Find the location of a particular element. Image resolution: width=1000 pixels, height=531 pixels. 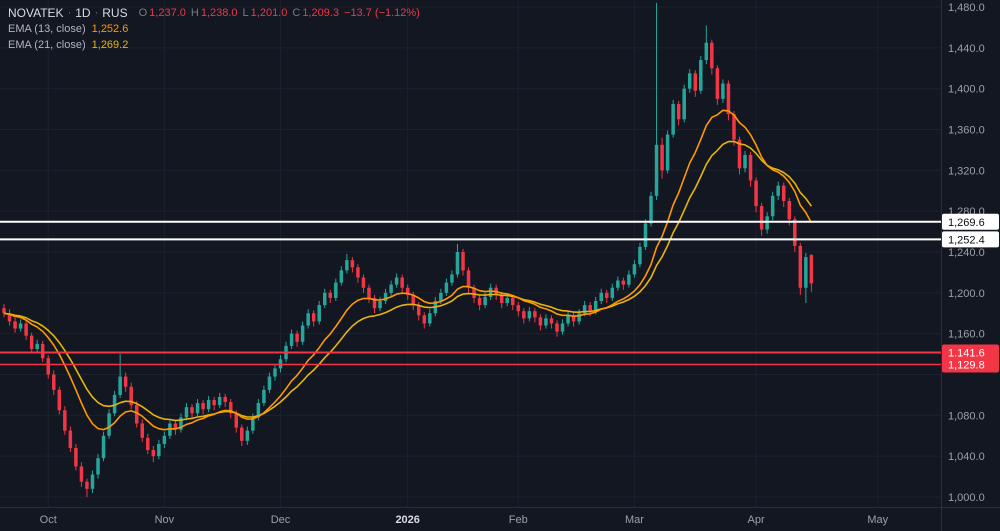

svg-text: 1,480.0 is located at coordinates (966, 8).